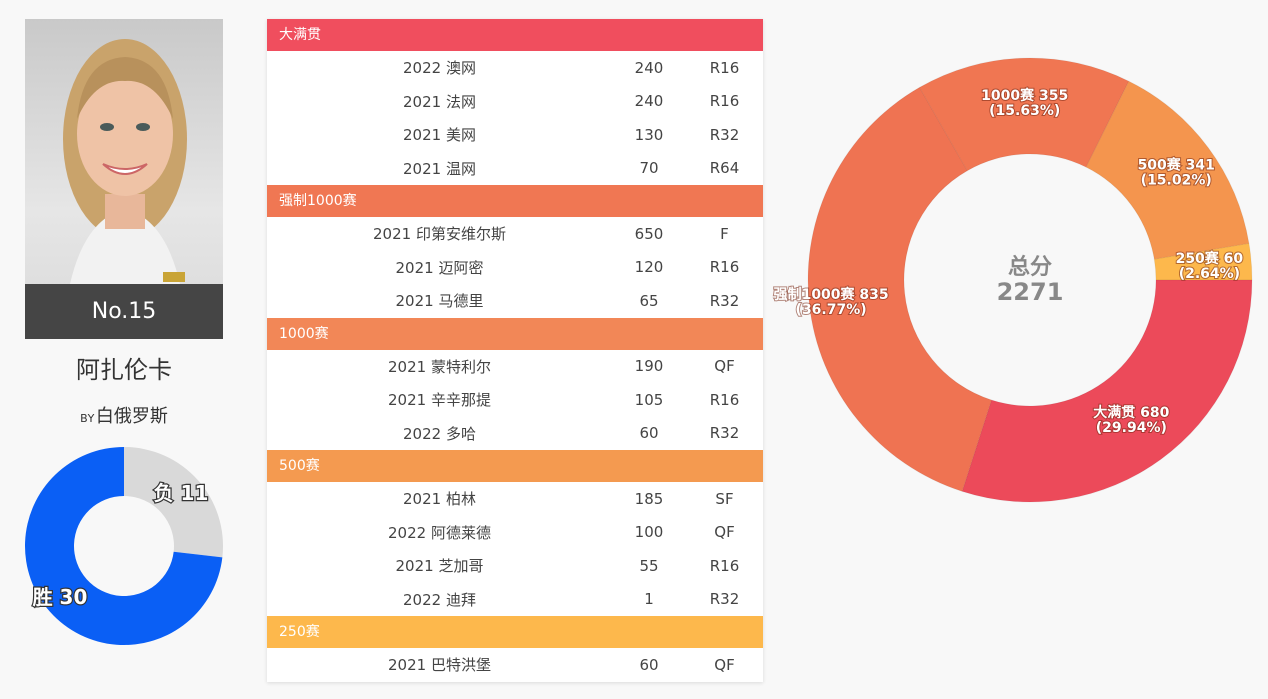  What do you see at coordinates (1176, 181) in the screenshot?
I see `slice-percent: (15.02%)` at bounding box center [1176, 181].